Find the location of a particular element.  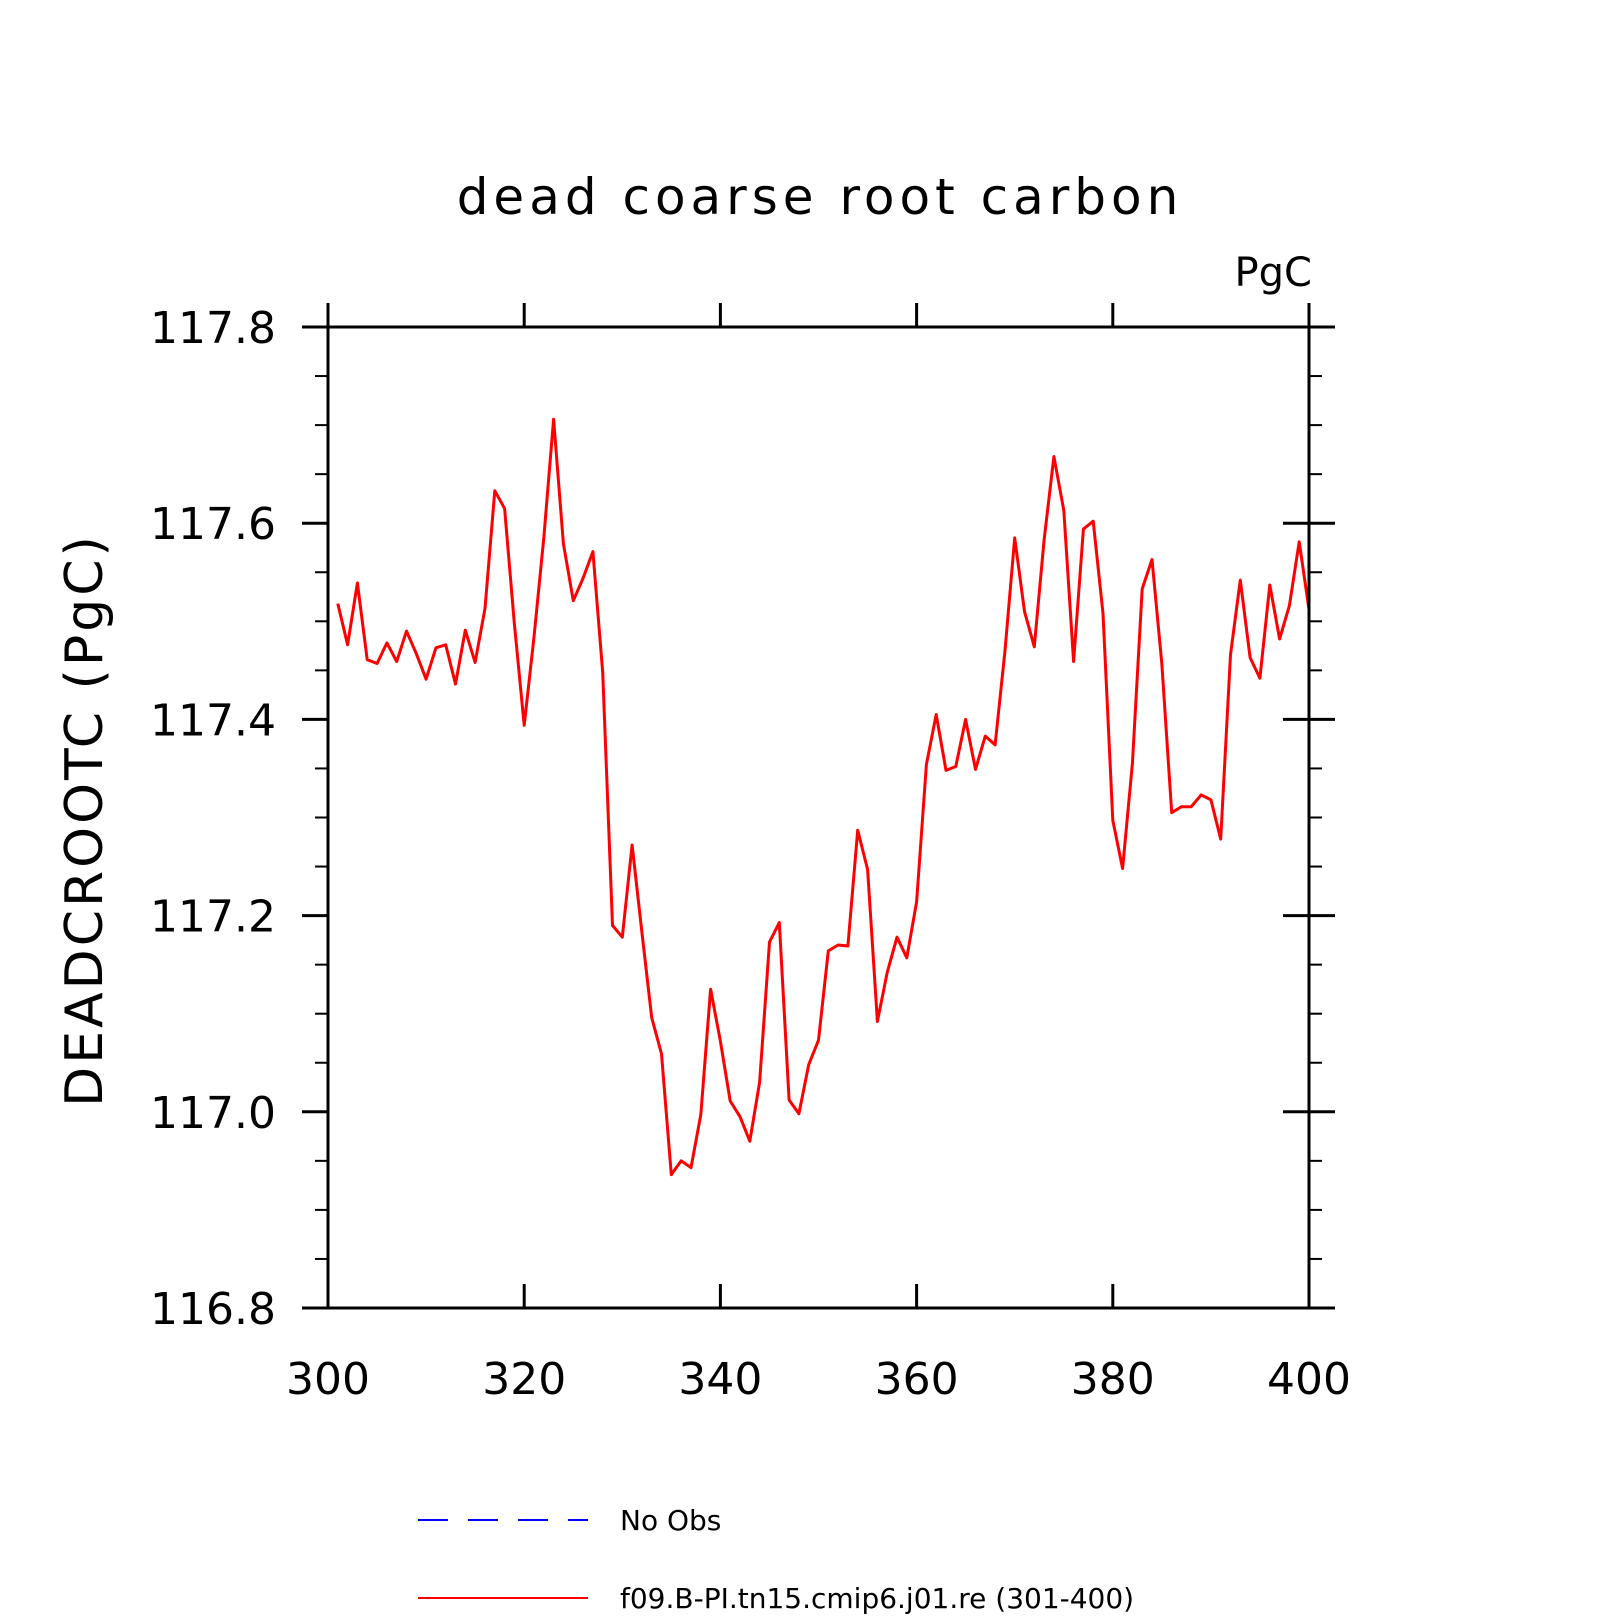

x-tick-label: 340 is located at coordinates (720, 1379).